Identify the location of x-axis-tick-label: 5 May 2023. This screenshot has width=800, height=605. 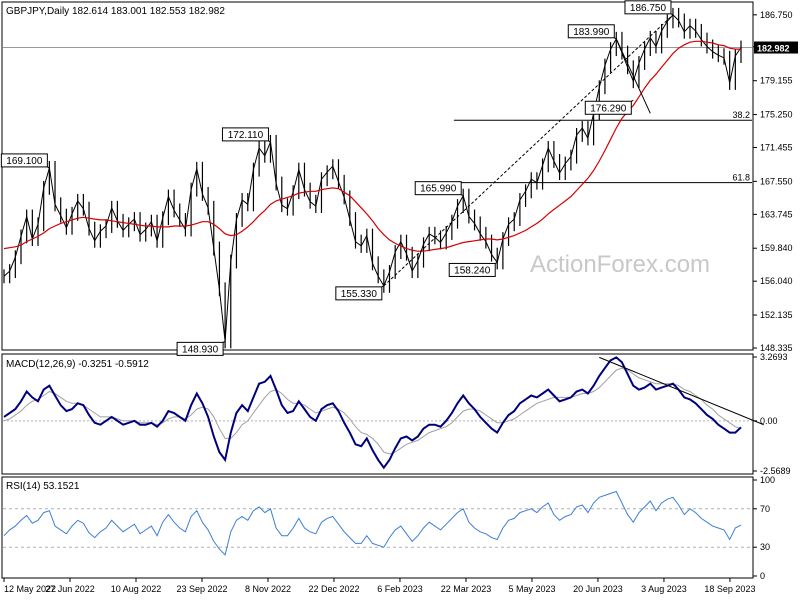
(531, 589).